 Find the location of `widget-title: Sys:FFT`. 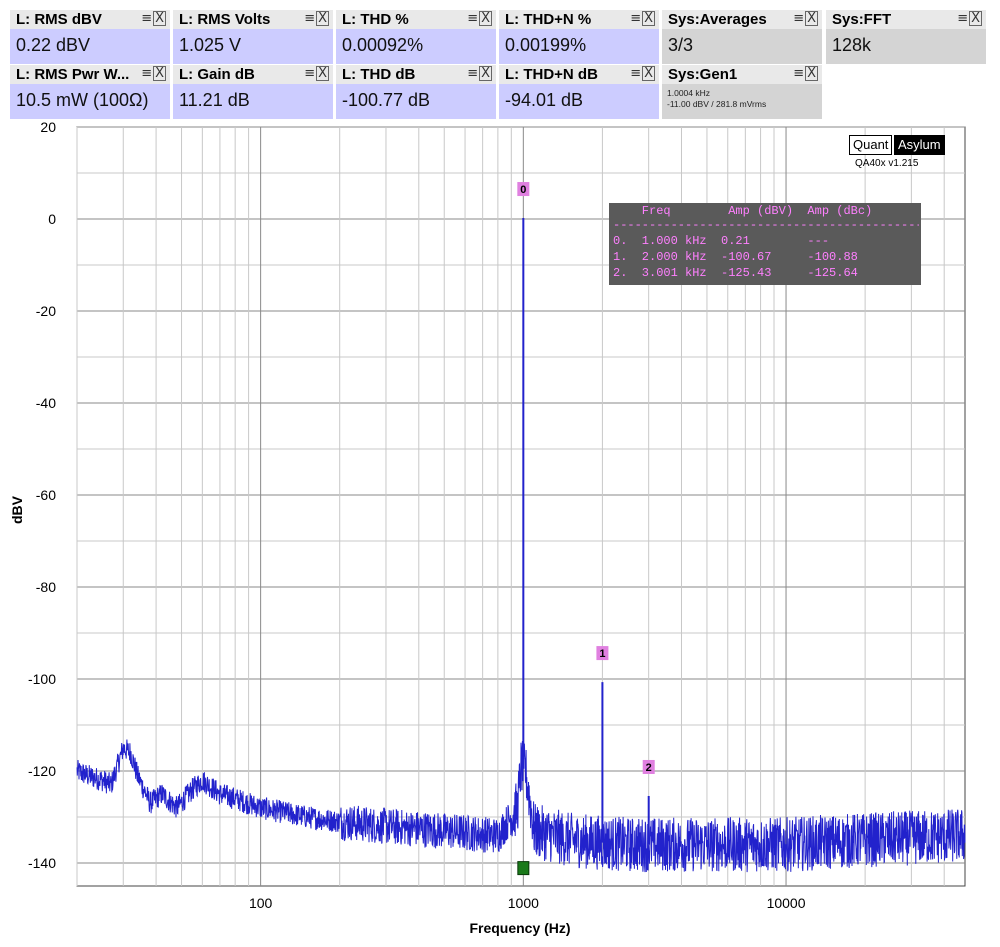

widget-title: Sys:FFT is located at coordinates (862, 19).